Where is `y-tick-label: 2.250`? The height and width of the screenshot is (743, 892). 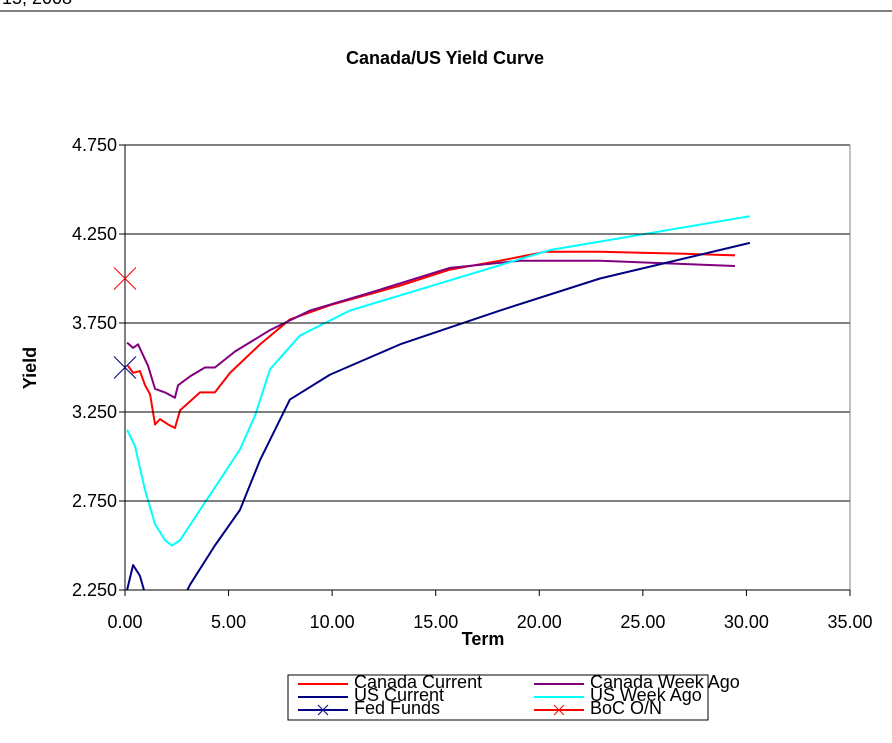 y-tick-label: 2.250 is located at coordinates (94, 590).